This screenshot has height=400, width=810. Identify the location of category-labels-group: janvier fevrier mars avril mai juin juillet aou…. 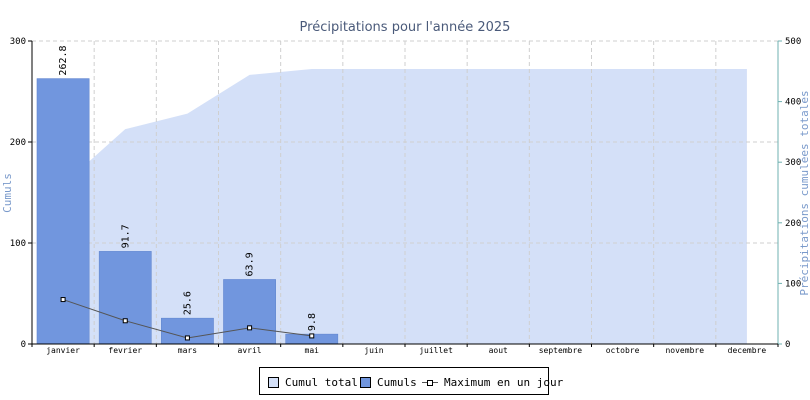
(406, 350).